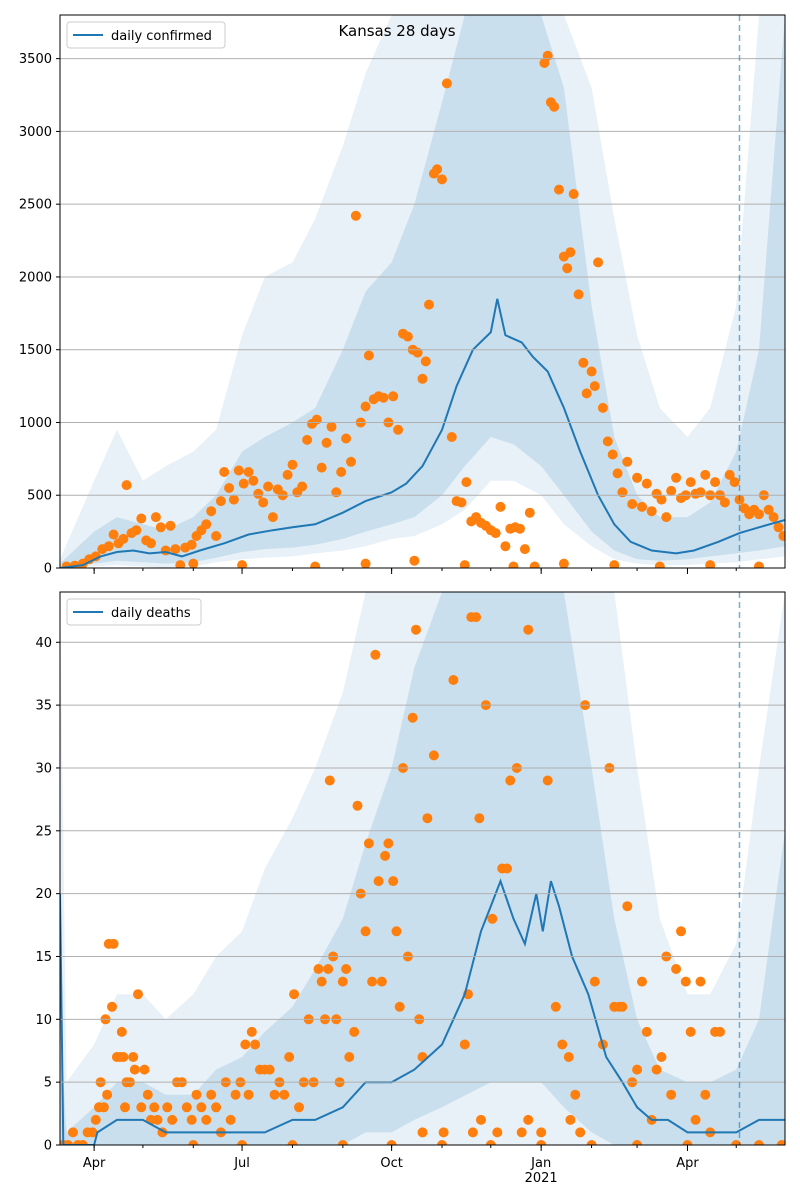 This screenshot has height=1204, width=800. What do you see at coordinates (48, 1146) in the screenshot?
I see `y-tick-label: 0` at bounding box center [48, 1146].